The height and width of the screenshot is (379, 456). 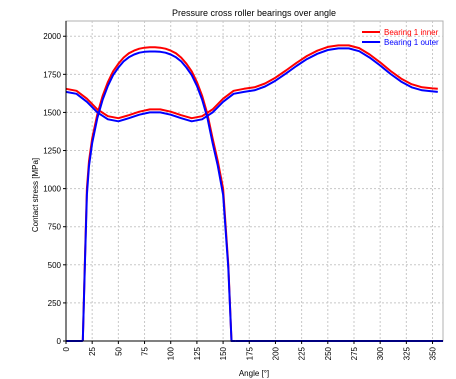 I want to click on x-tick-label: 225, so click(x=302, y=353).